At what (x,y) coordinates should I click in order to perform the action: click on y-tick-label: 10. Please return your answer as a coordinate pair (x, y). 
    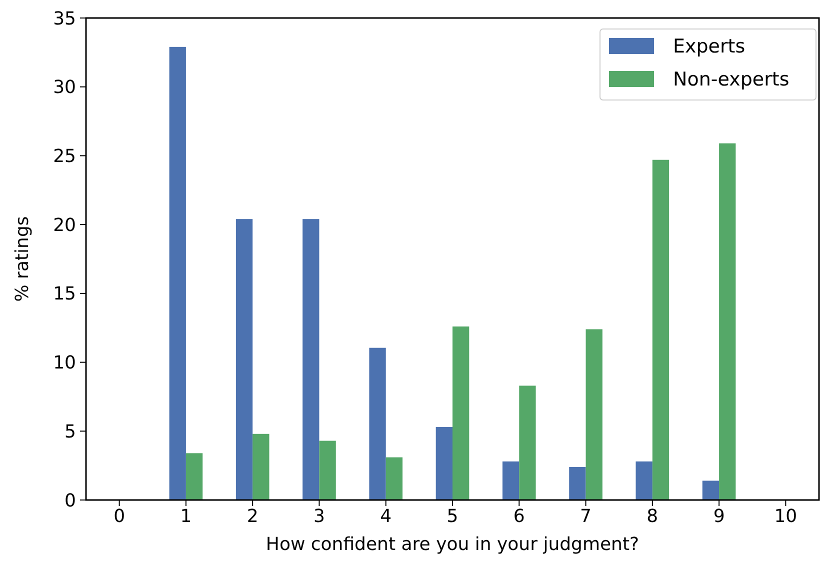
    Looking at the image, I should click on (64, 363).